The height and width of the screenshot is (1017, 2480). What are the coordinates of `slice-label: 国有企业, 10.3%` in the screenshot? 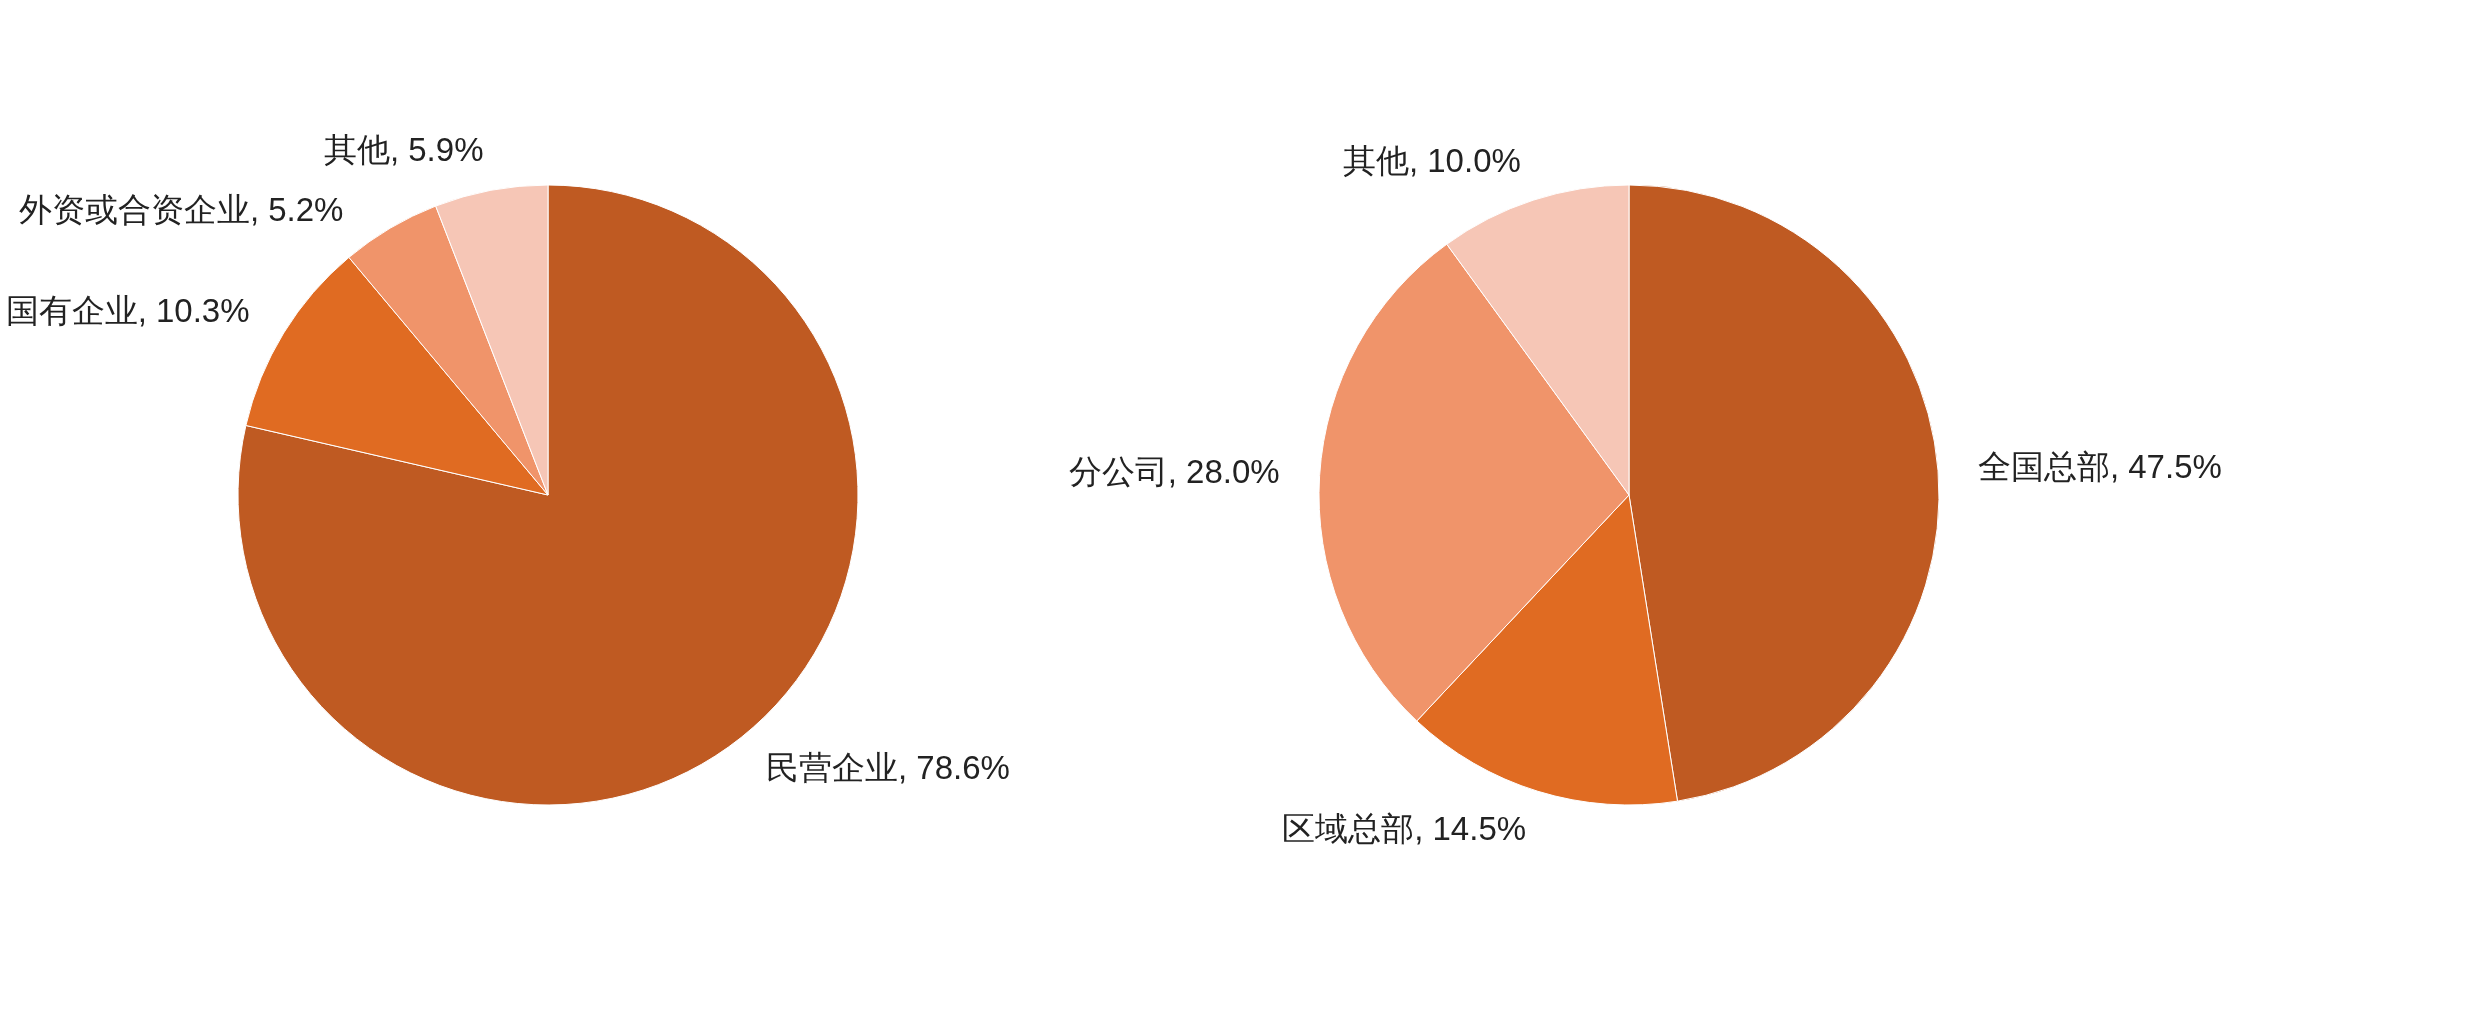 It's located at (127, 311).